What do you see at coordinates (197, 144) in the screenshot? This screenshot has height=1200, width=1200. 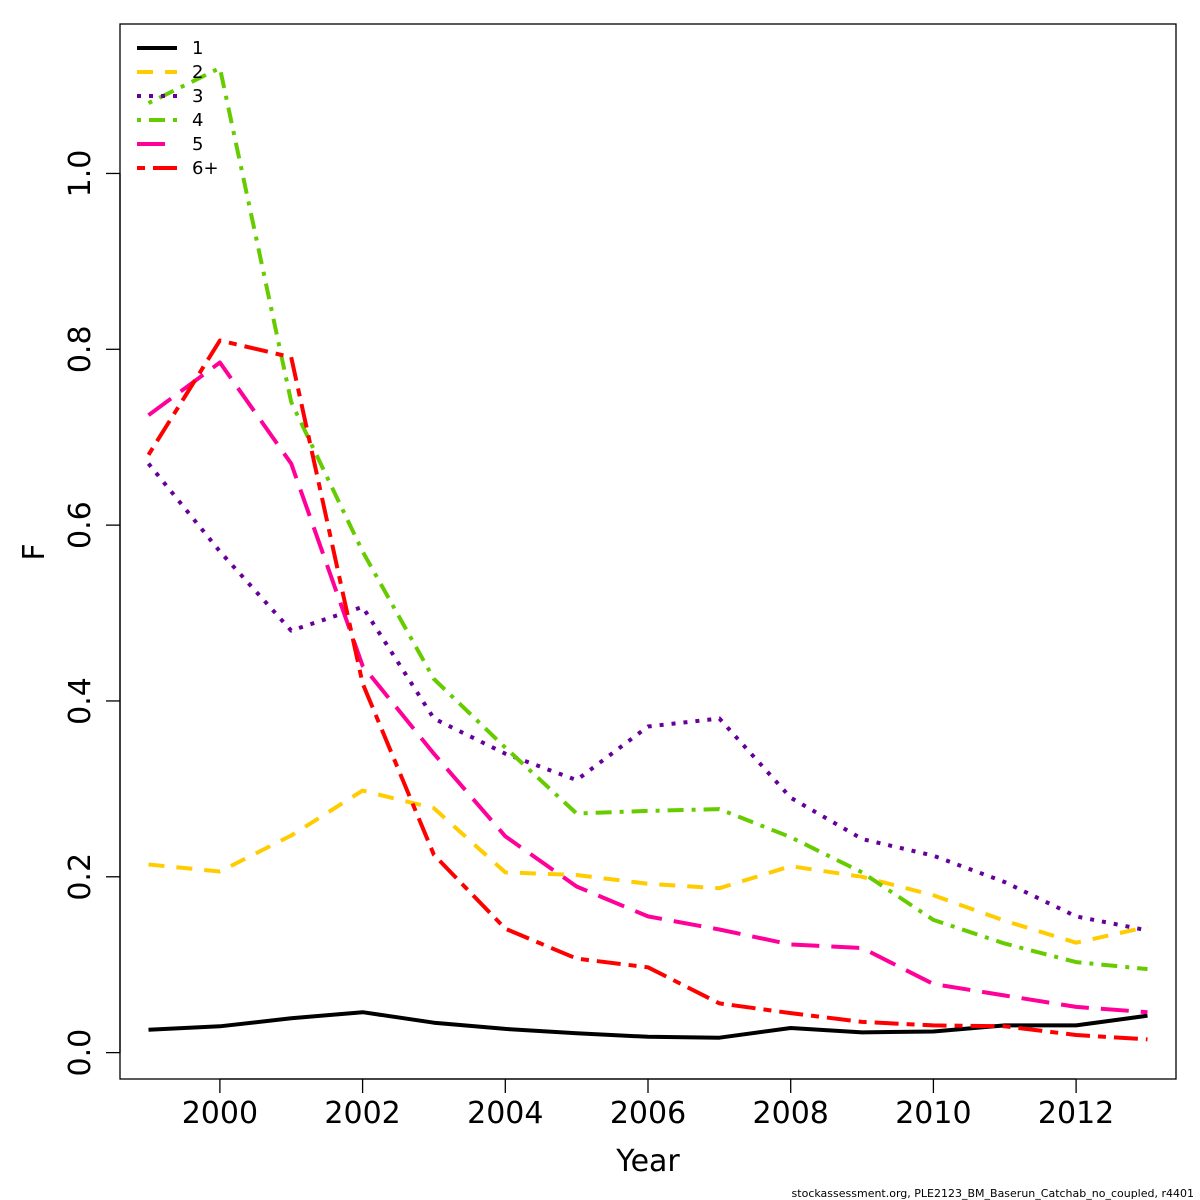 I see `legend-label: 5` at bounding box center [197, 144].